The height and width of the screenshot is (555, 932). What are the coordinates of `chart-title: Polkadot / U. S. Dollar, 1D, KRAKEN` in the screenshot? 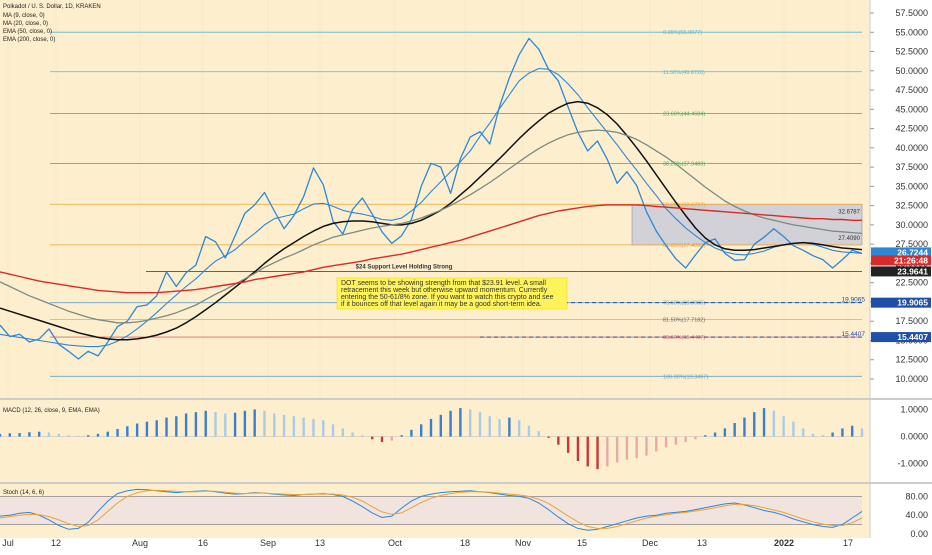 It's located at (52, 7).